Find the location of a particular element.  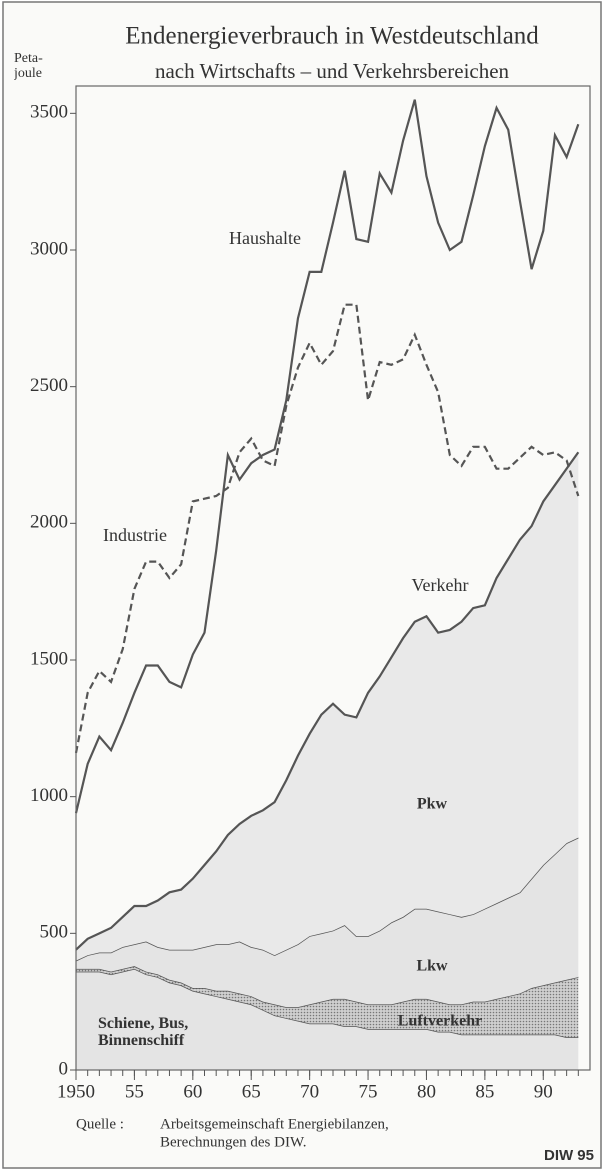

source-line: Arbeitsgemeinschaft Energiebilanzen, is located at coordinates (274, 1124).